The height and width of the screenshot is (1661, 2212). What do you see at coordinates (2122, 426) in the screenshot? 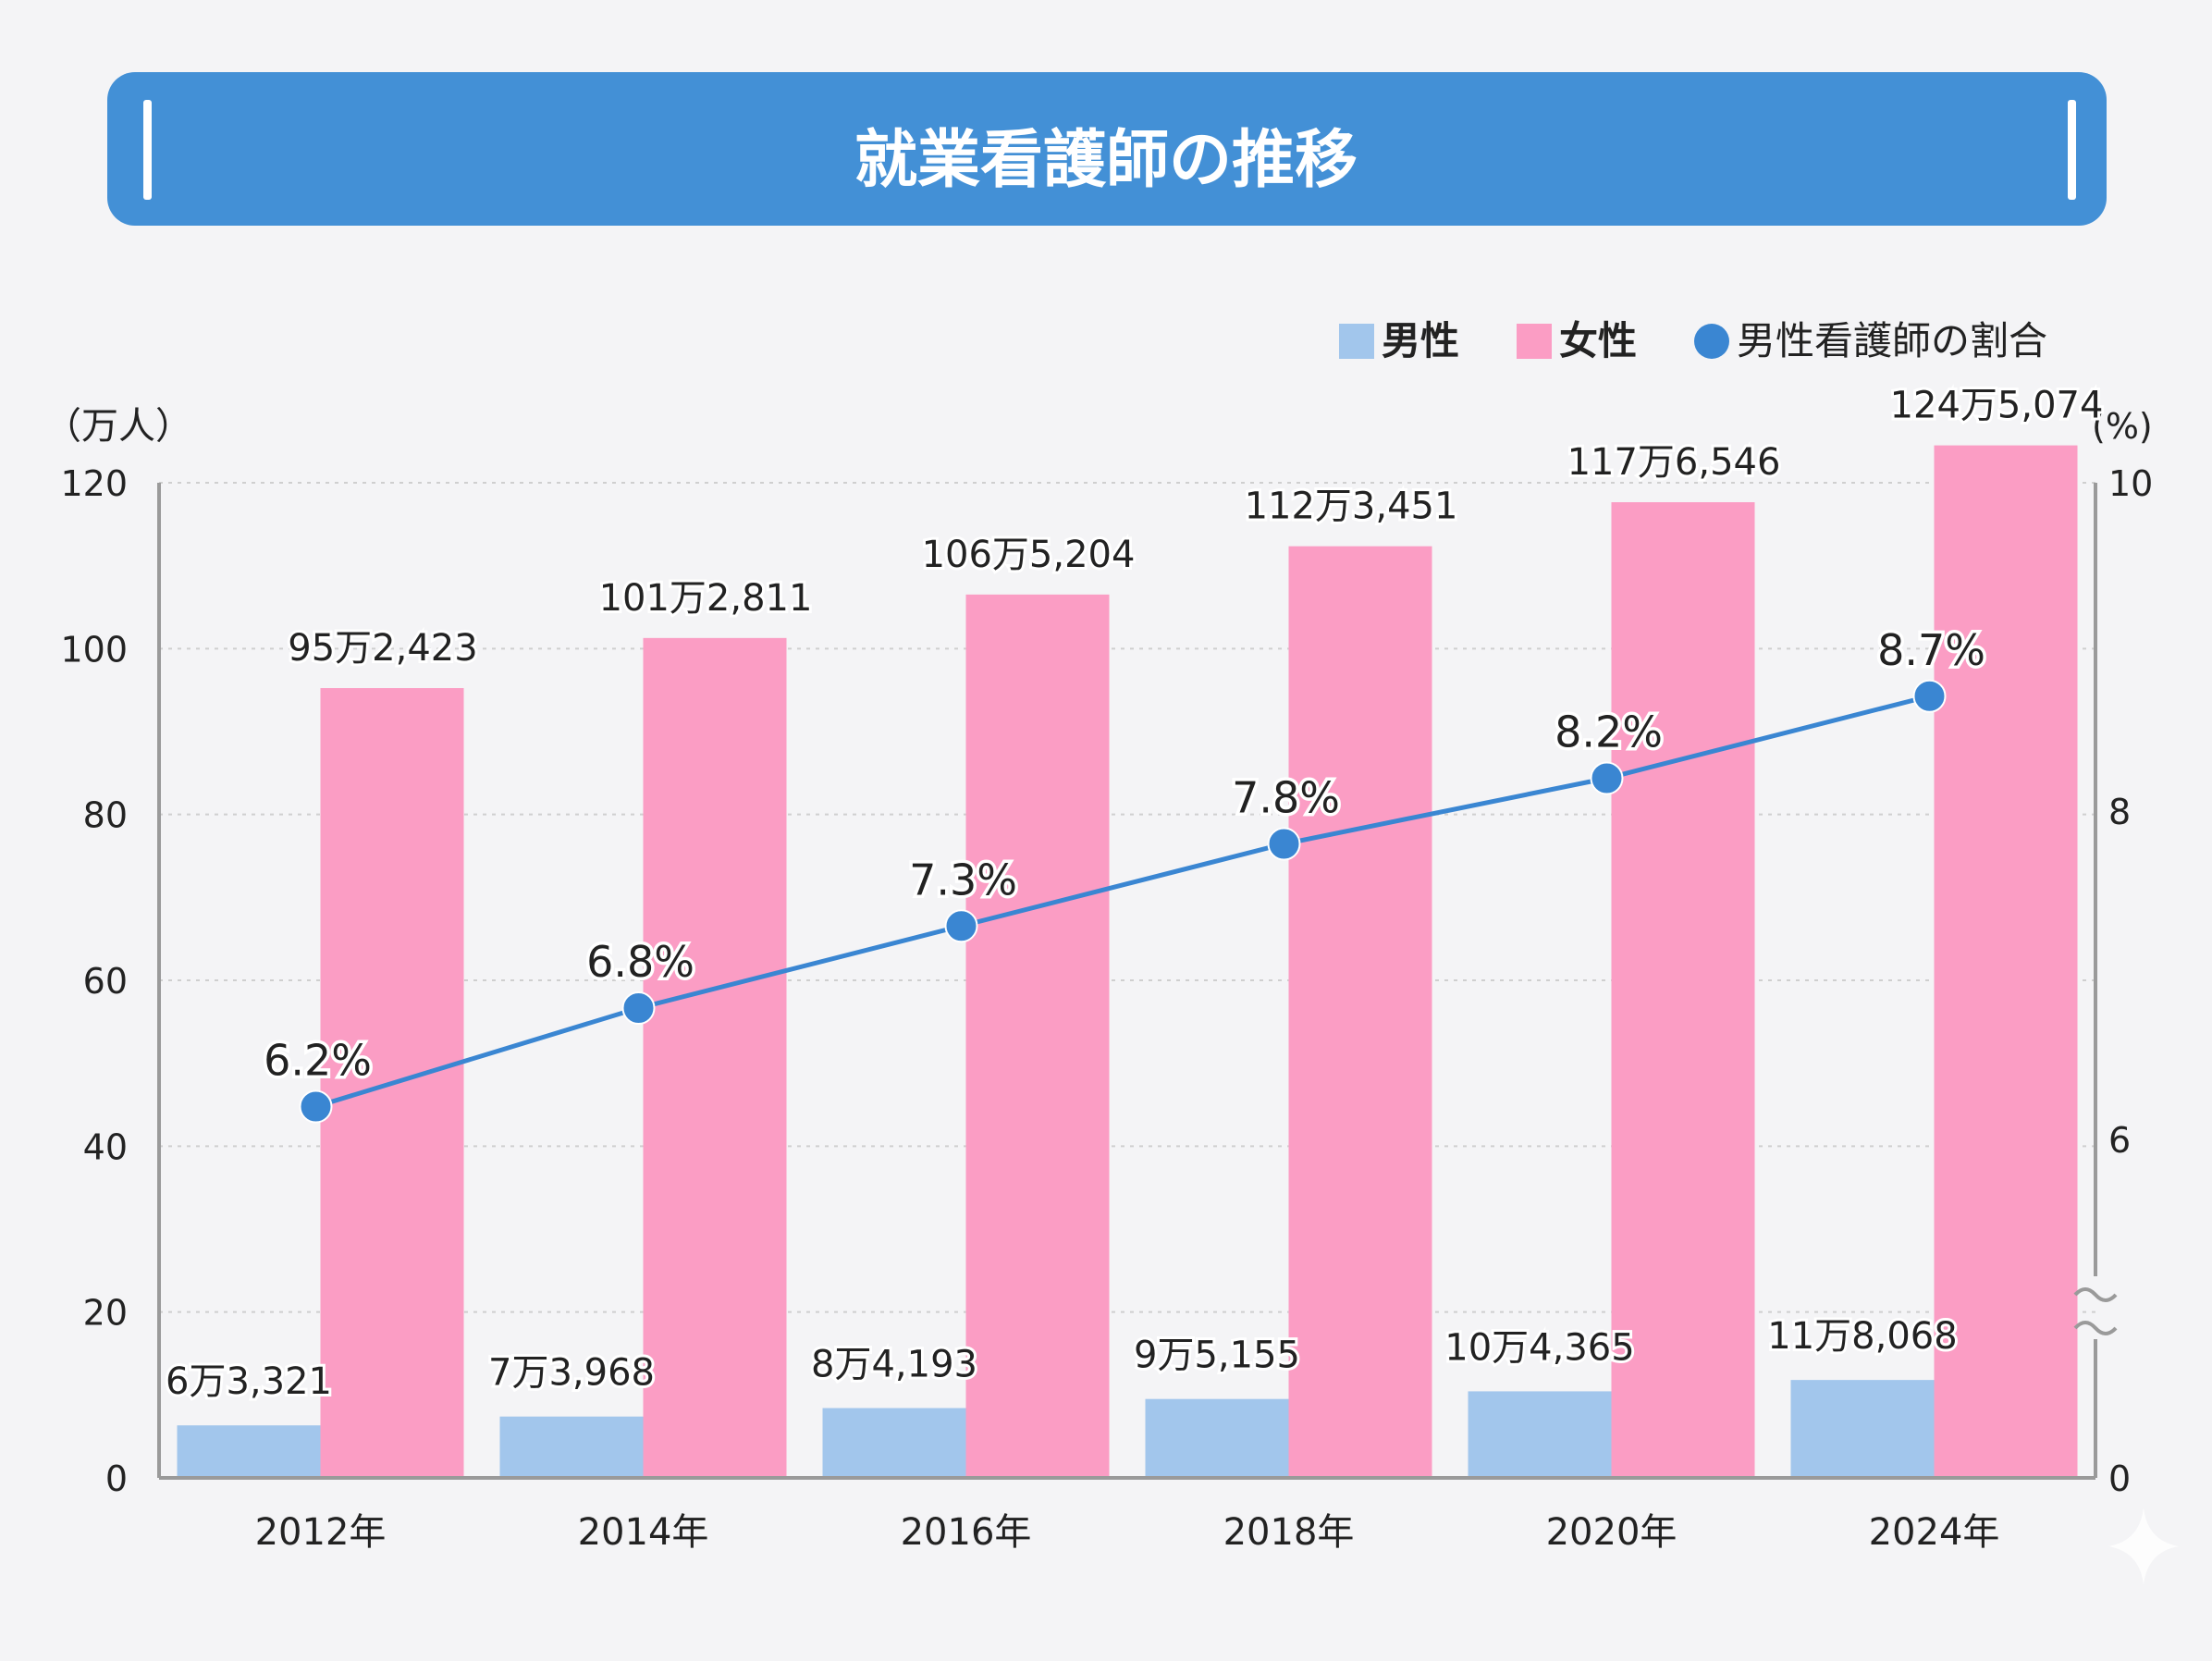
I see `y-right-unit-label: (%)` at bounding box center [2122, 426].